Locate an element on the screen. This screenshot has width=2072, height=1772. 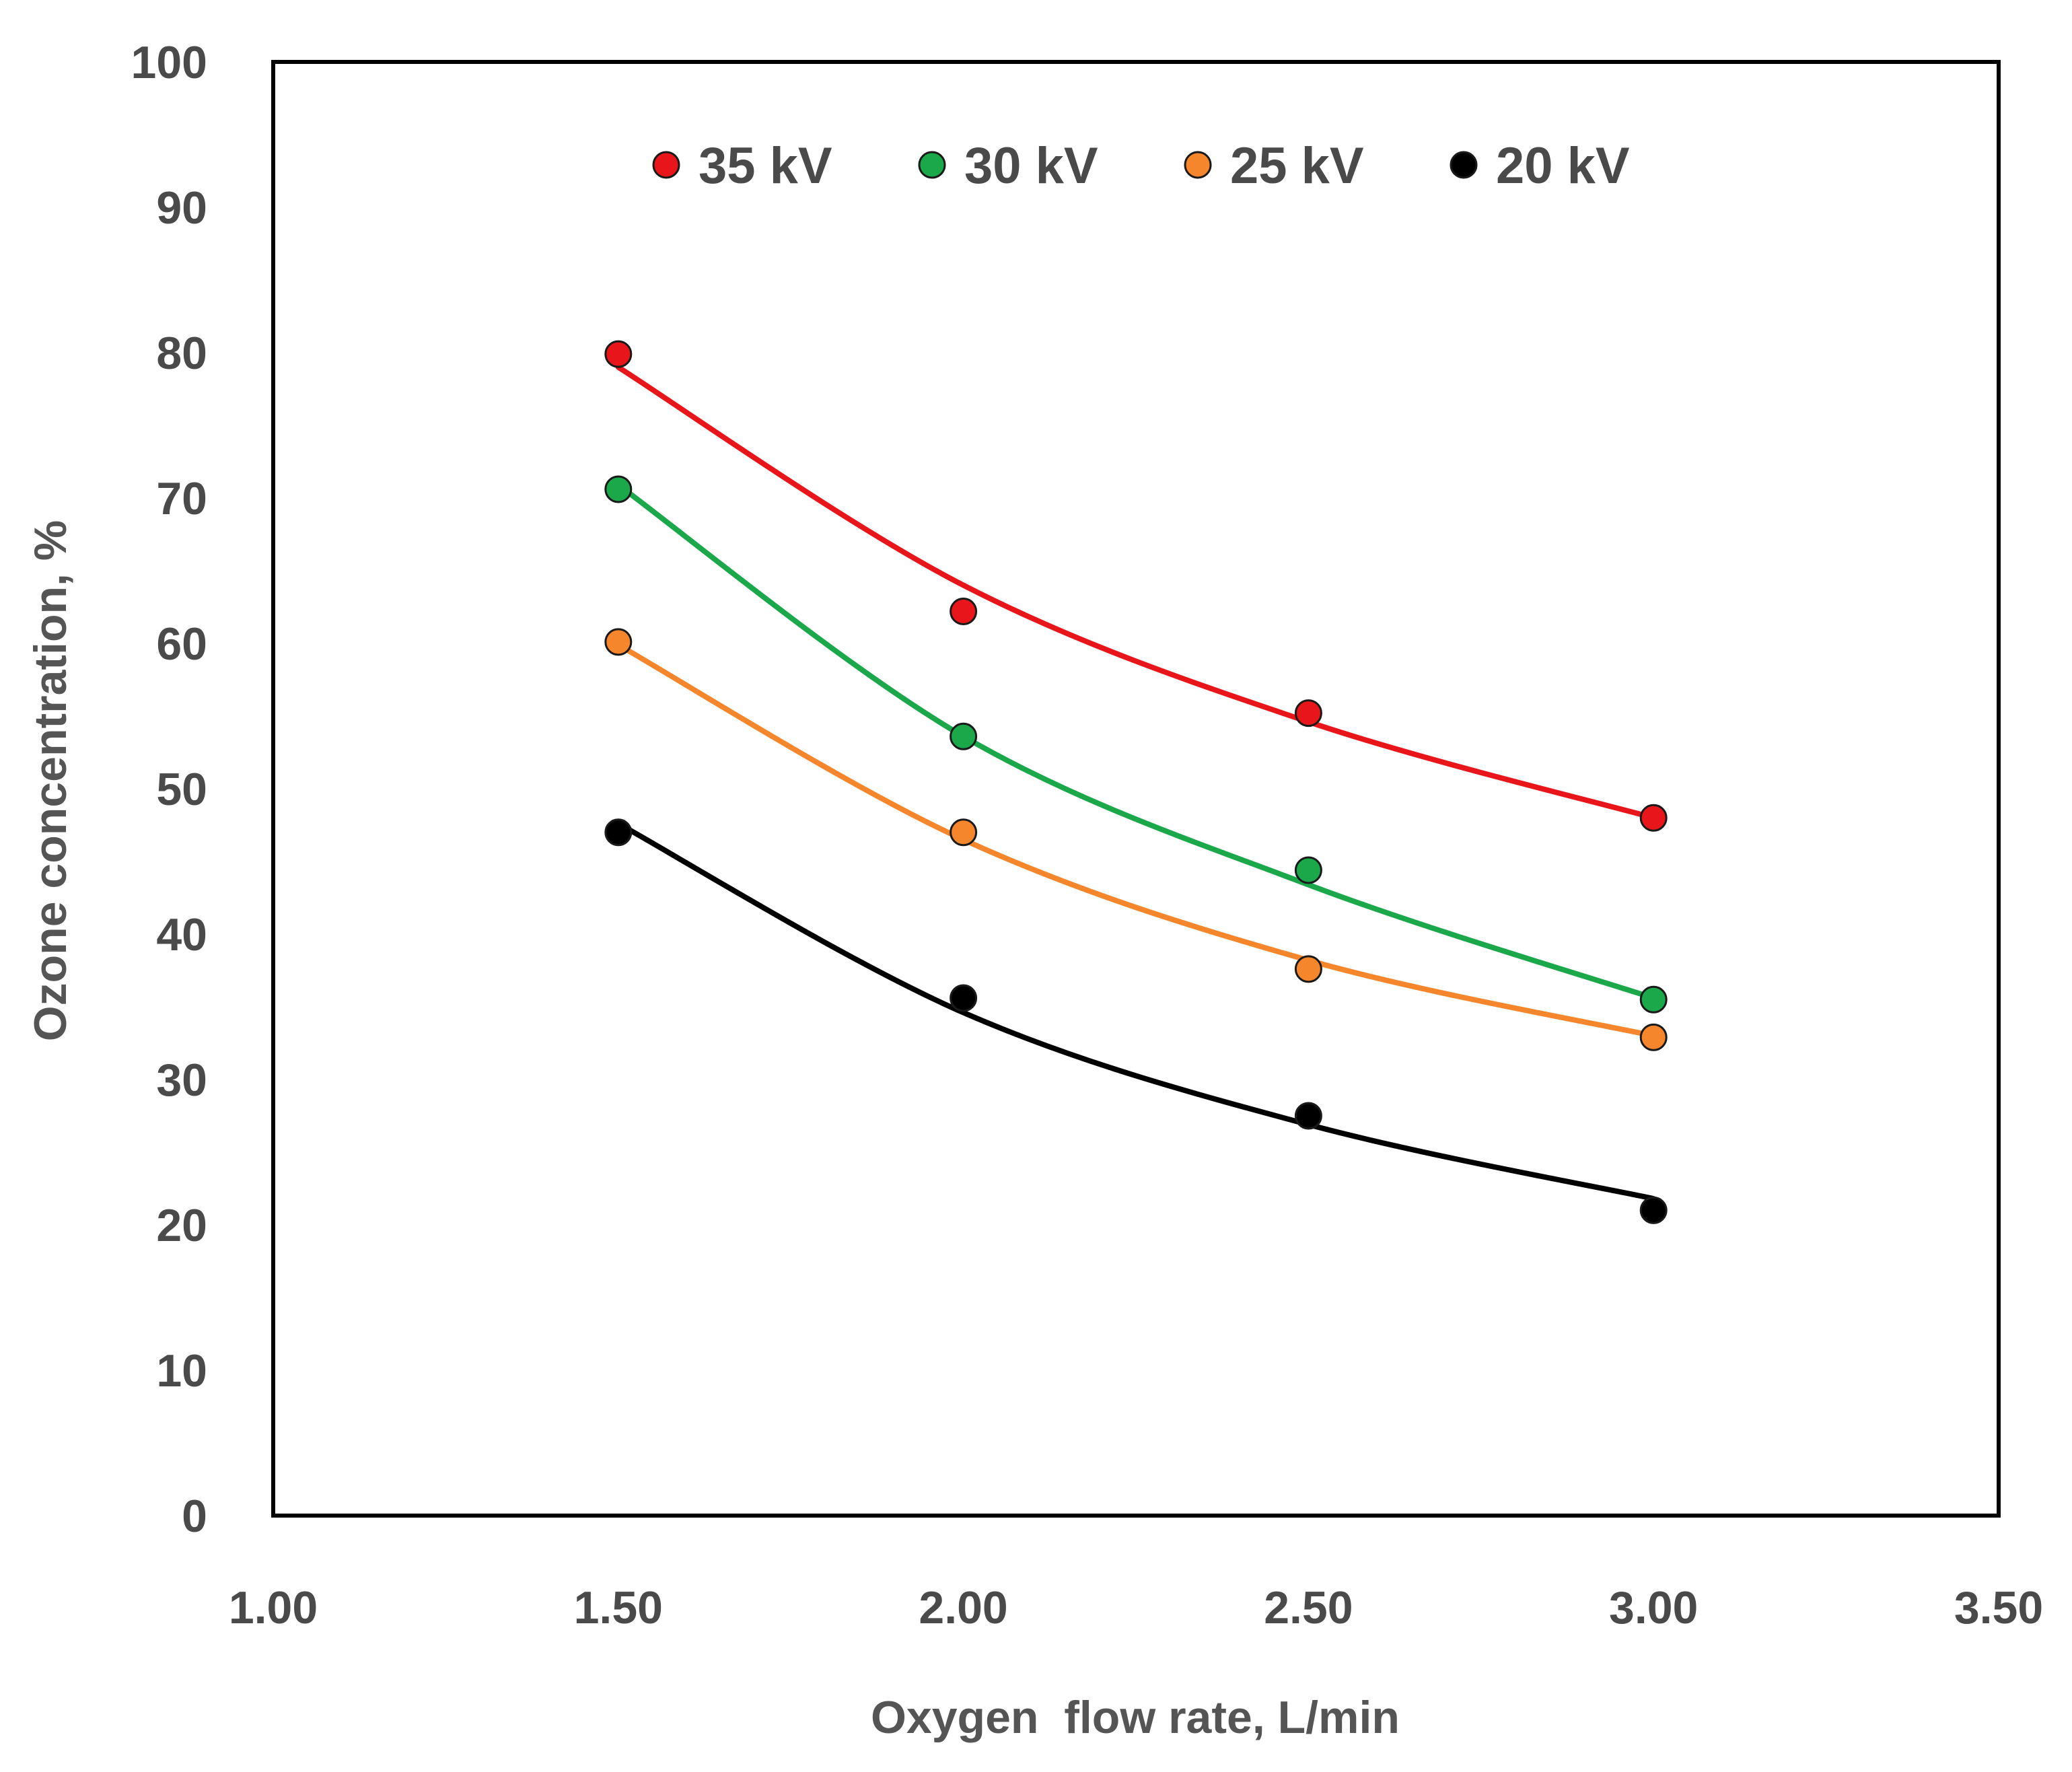
y-axis-ticks: 0 10 20 30 40 50 60 70 80 90 100 is located at coordinates (169, 789).